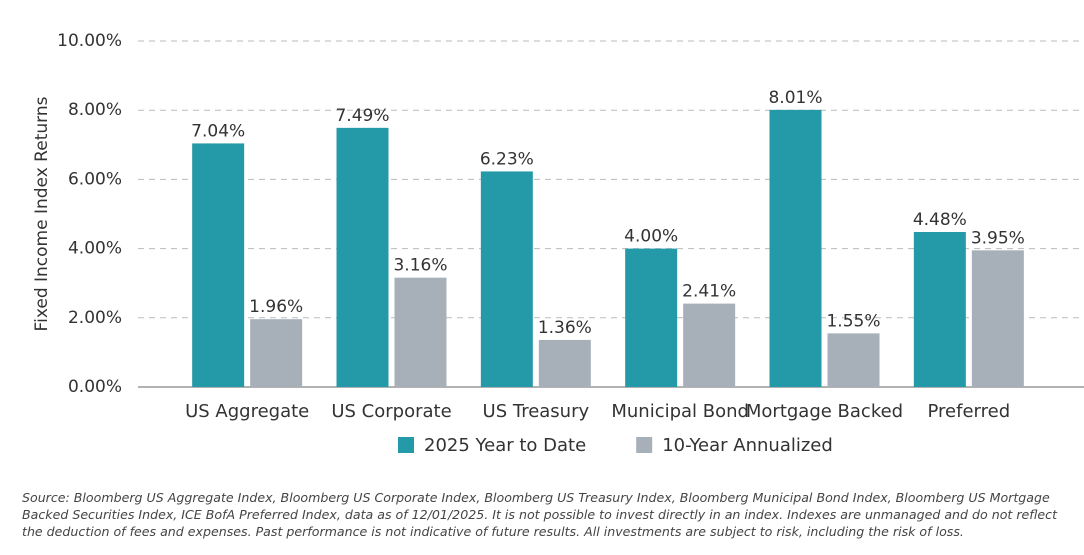  What do you see at coordinates (95, 318) in the screenshot?
I see `y-tick-label: 2.00%` at bounding box center [95, 318].